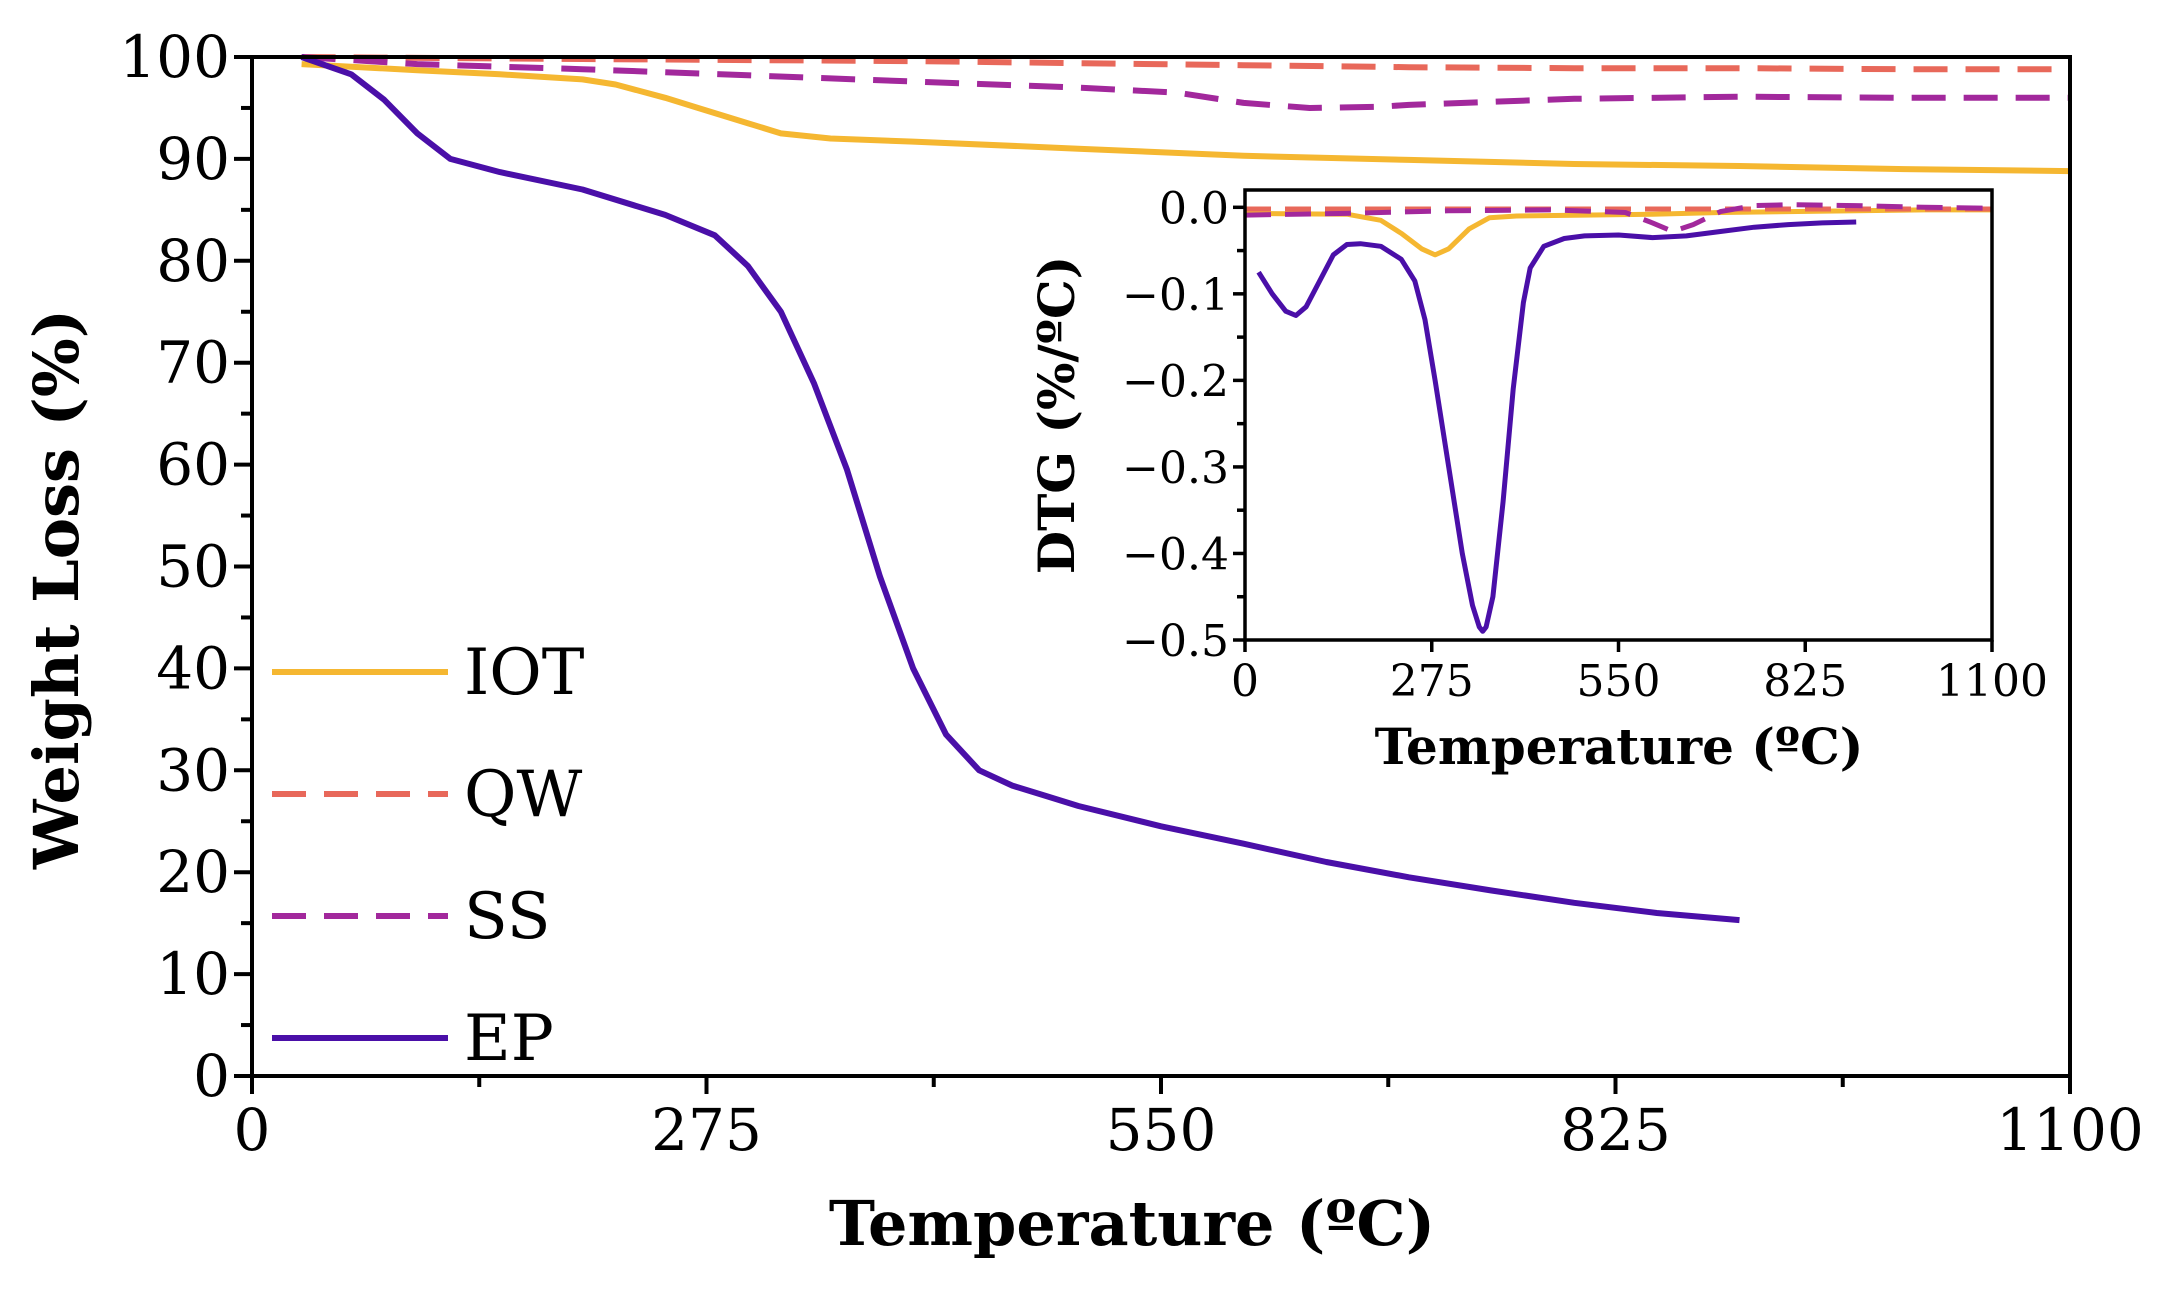 The width and height of the screenshot is (2164, 1293). What do you see at coordinates (1618, 218) in the screenshot?
I see `inset-series-ss-line` at bounding box center [1618, 218].